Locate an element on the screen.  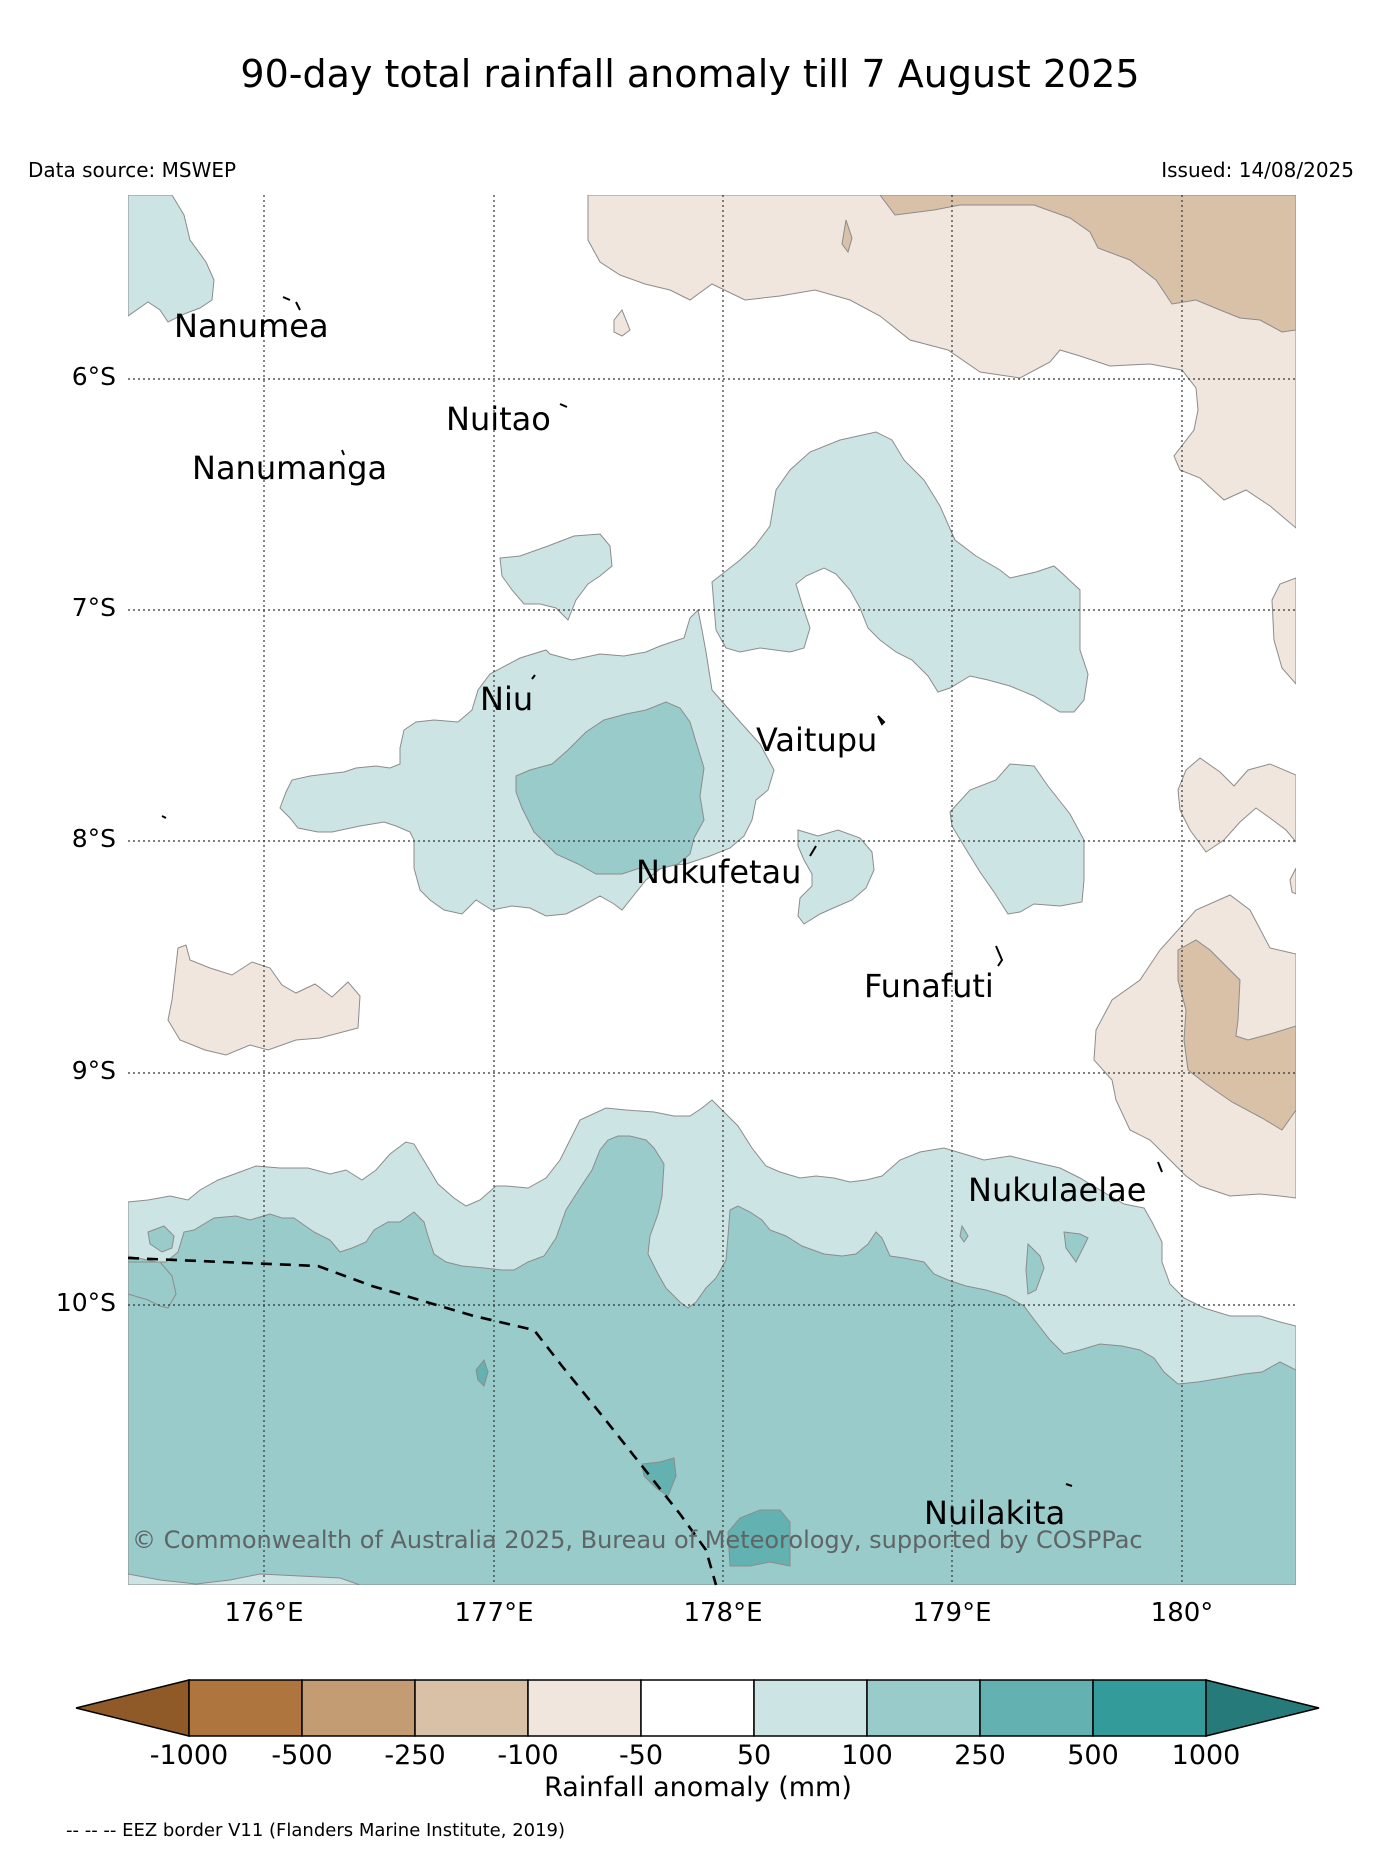
colorbar-tick: 250 is located at coordinates (980, 1755).